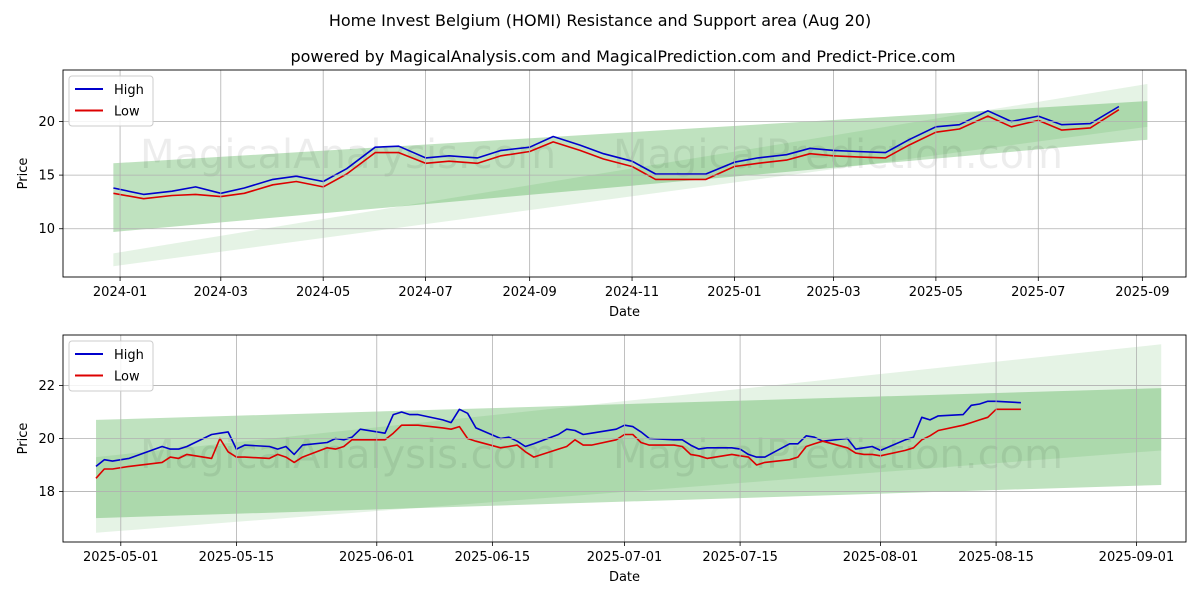 Image resolution: width=1200 pixels, height=604 pixels. What do you see at coordinates (46, 492) in the screenshot?
I see `y-tick-label: 18` at bounding box center [46, 492].